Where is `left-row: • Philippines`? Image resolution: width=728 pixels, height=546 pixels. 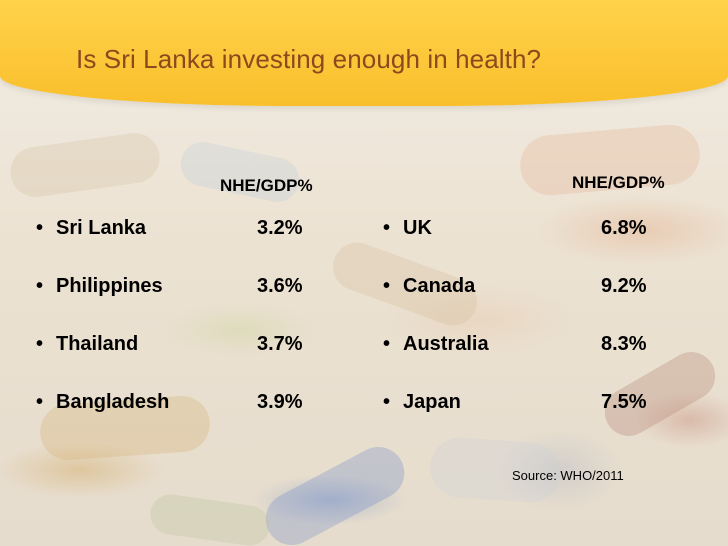 left-row: • Philippines is located at coordinates (99, 286).